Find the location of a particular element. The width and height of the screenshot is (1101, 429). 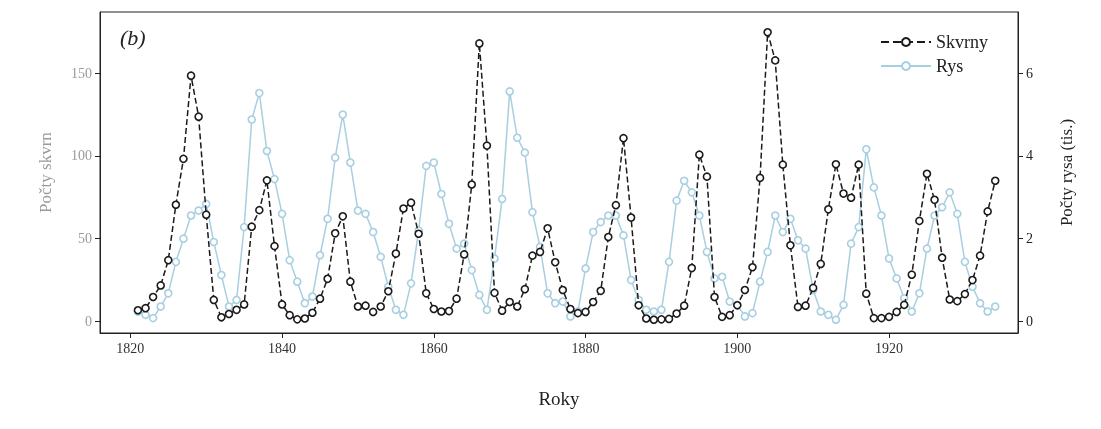

x-tick-label: 1820 is located at coordinates (130, 348).